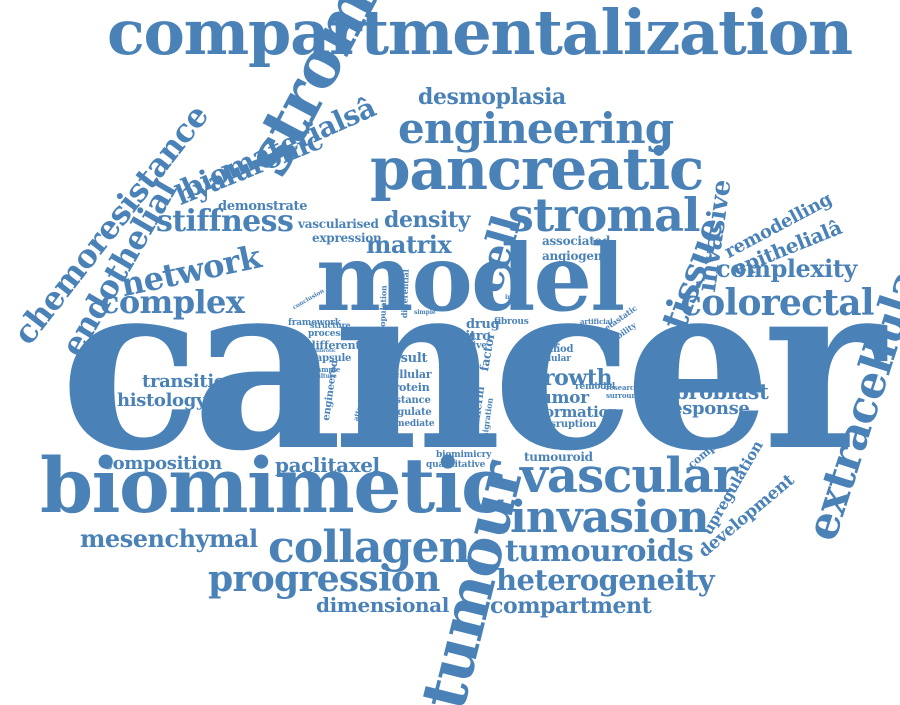 The image size is (900, 705). What do you see at coordinates (162, 463) in the screenshot?
I see `word-composition: composition` at bounding box center [162, 463].